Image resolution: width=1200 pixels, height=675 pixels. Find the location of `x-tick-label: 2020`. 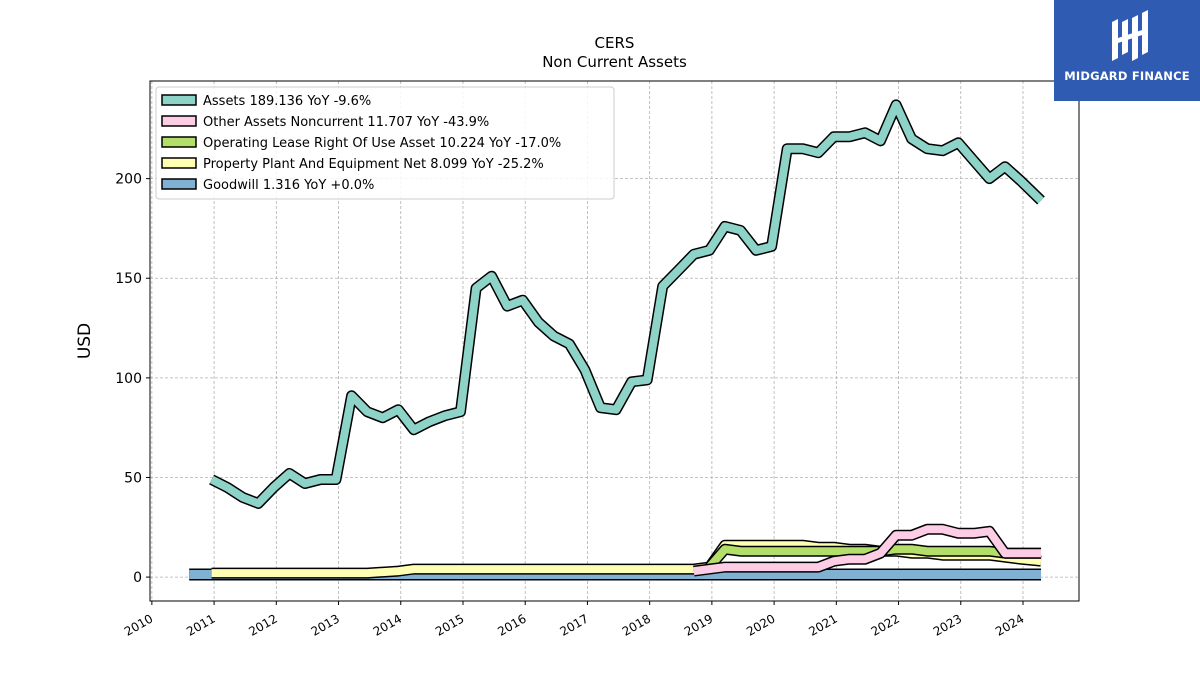

x-tick-label: 2020 is located at coordinates (760, 624).